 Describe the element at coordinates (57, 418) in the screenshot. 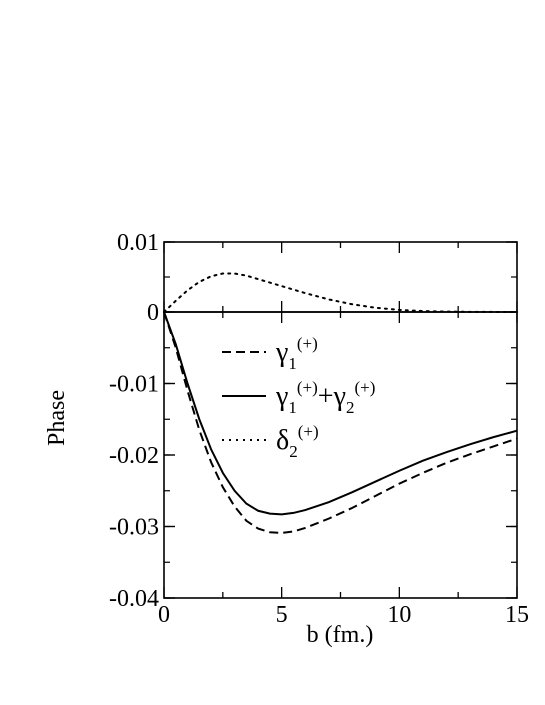

I see `y-axis-title: Phase` at that location.